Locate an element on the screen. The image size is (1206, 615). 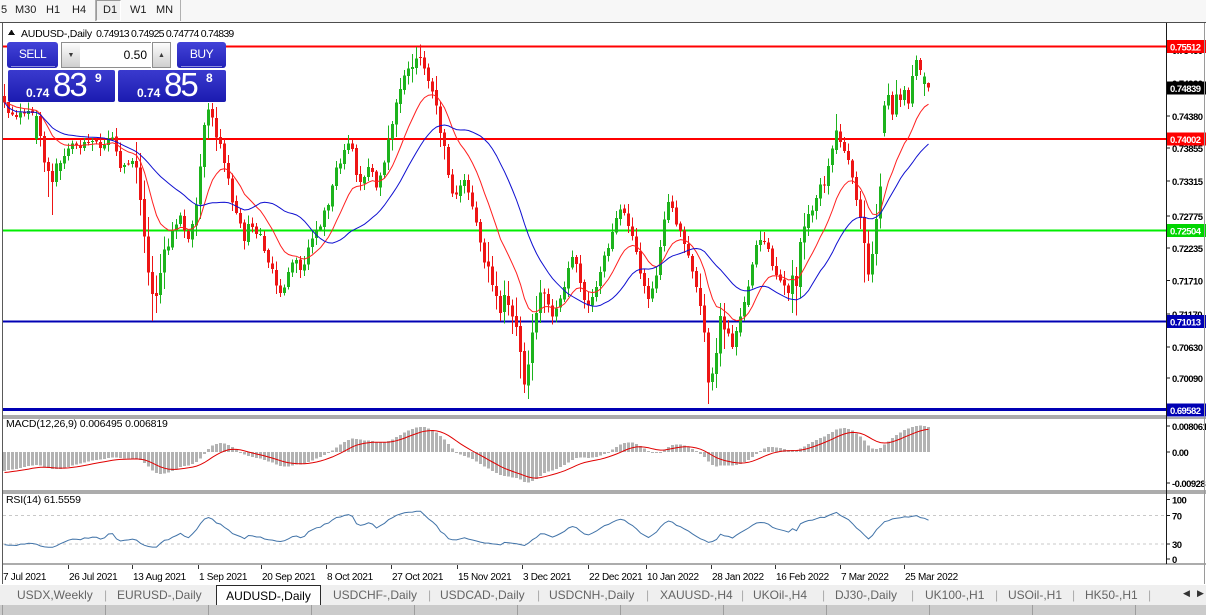
svg-text: 100 is located at coordinates (1179, 501).